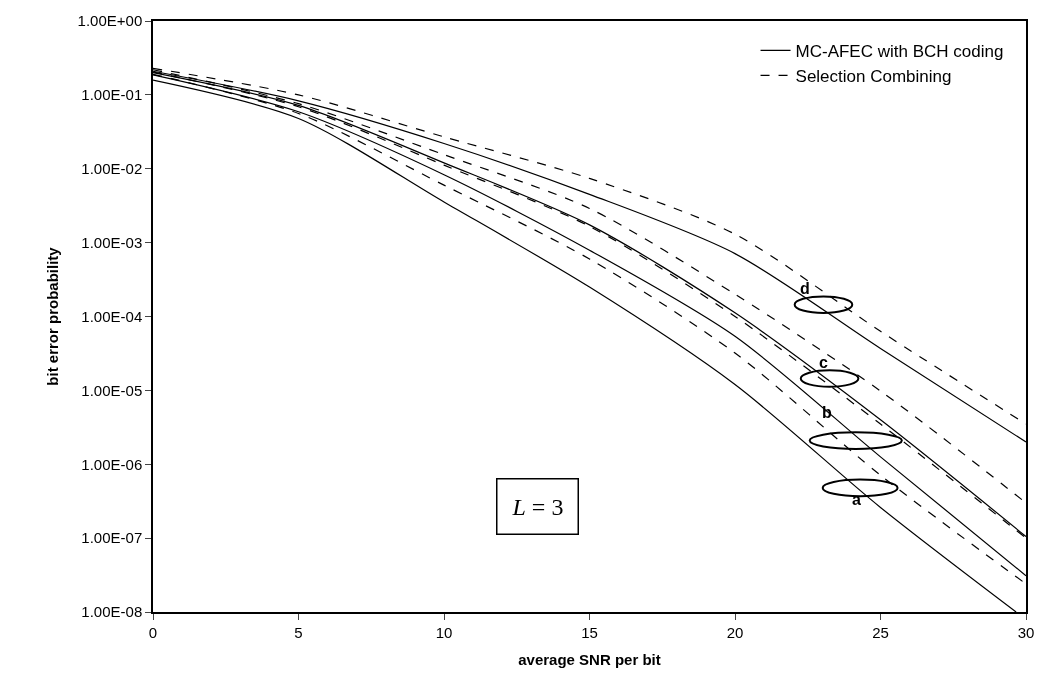  Describe the element at coordinates (1026, 632) in the screenshot. I see `x-tick-label: 30` at that location.